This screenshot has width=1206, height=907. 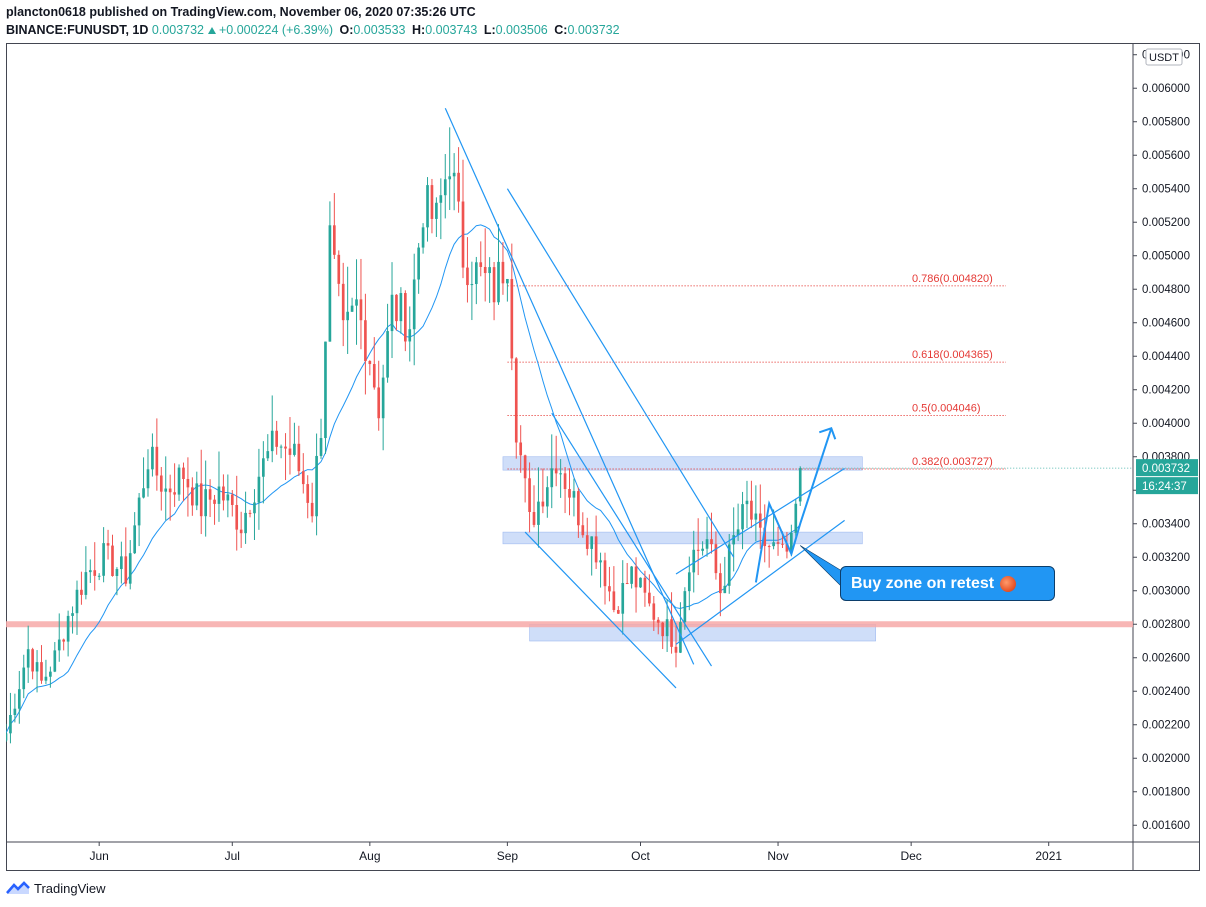 I want to click on y-tick-label: 0.001800, so click(x=1166, y=793).